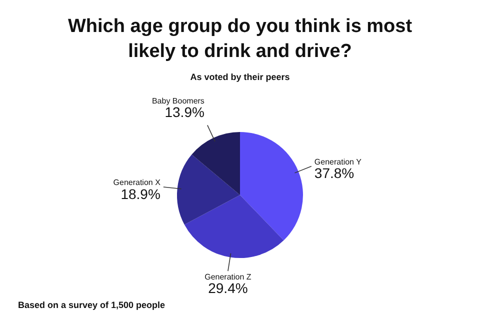  What do you see at coordinates (92, 305) in the screenshot?
I see `text: Based on a survey of 1,500 people` at bounding box center [92, 305].